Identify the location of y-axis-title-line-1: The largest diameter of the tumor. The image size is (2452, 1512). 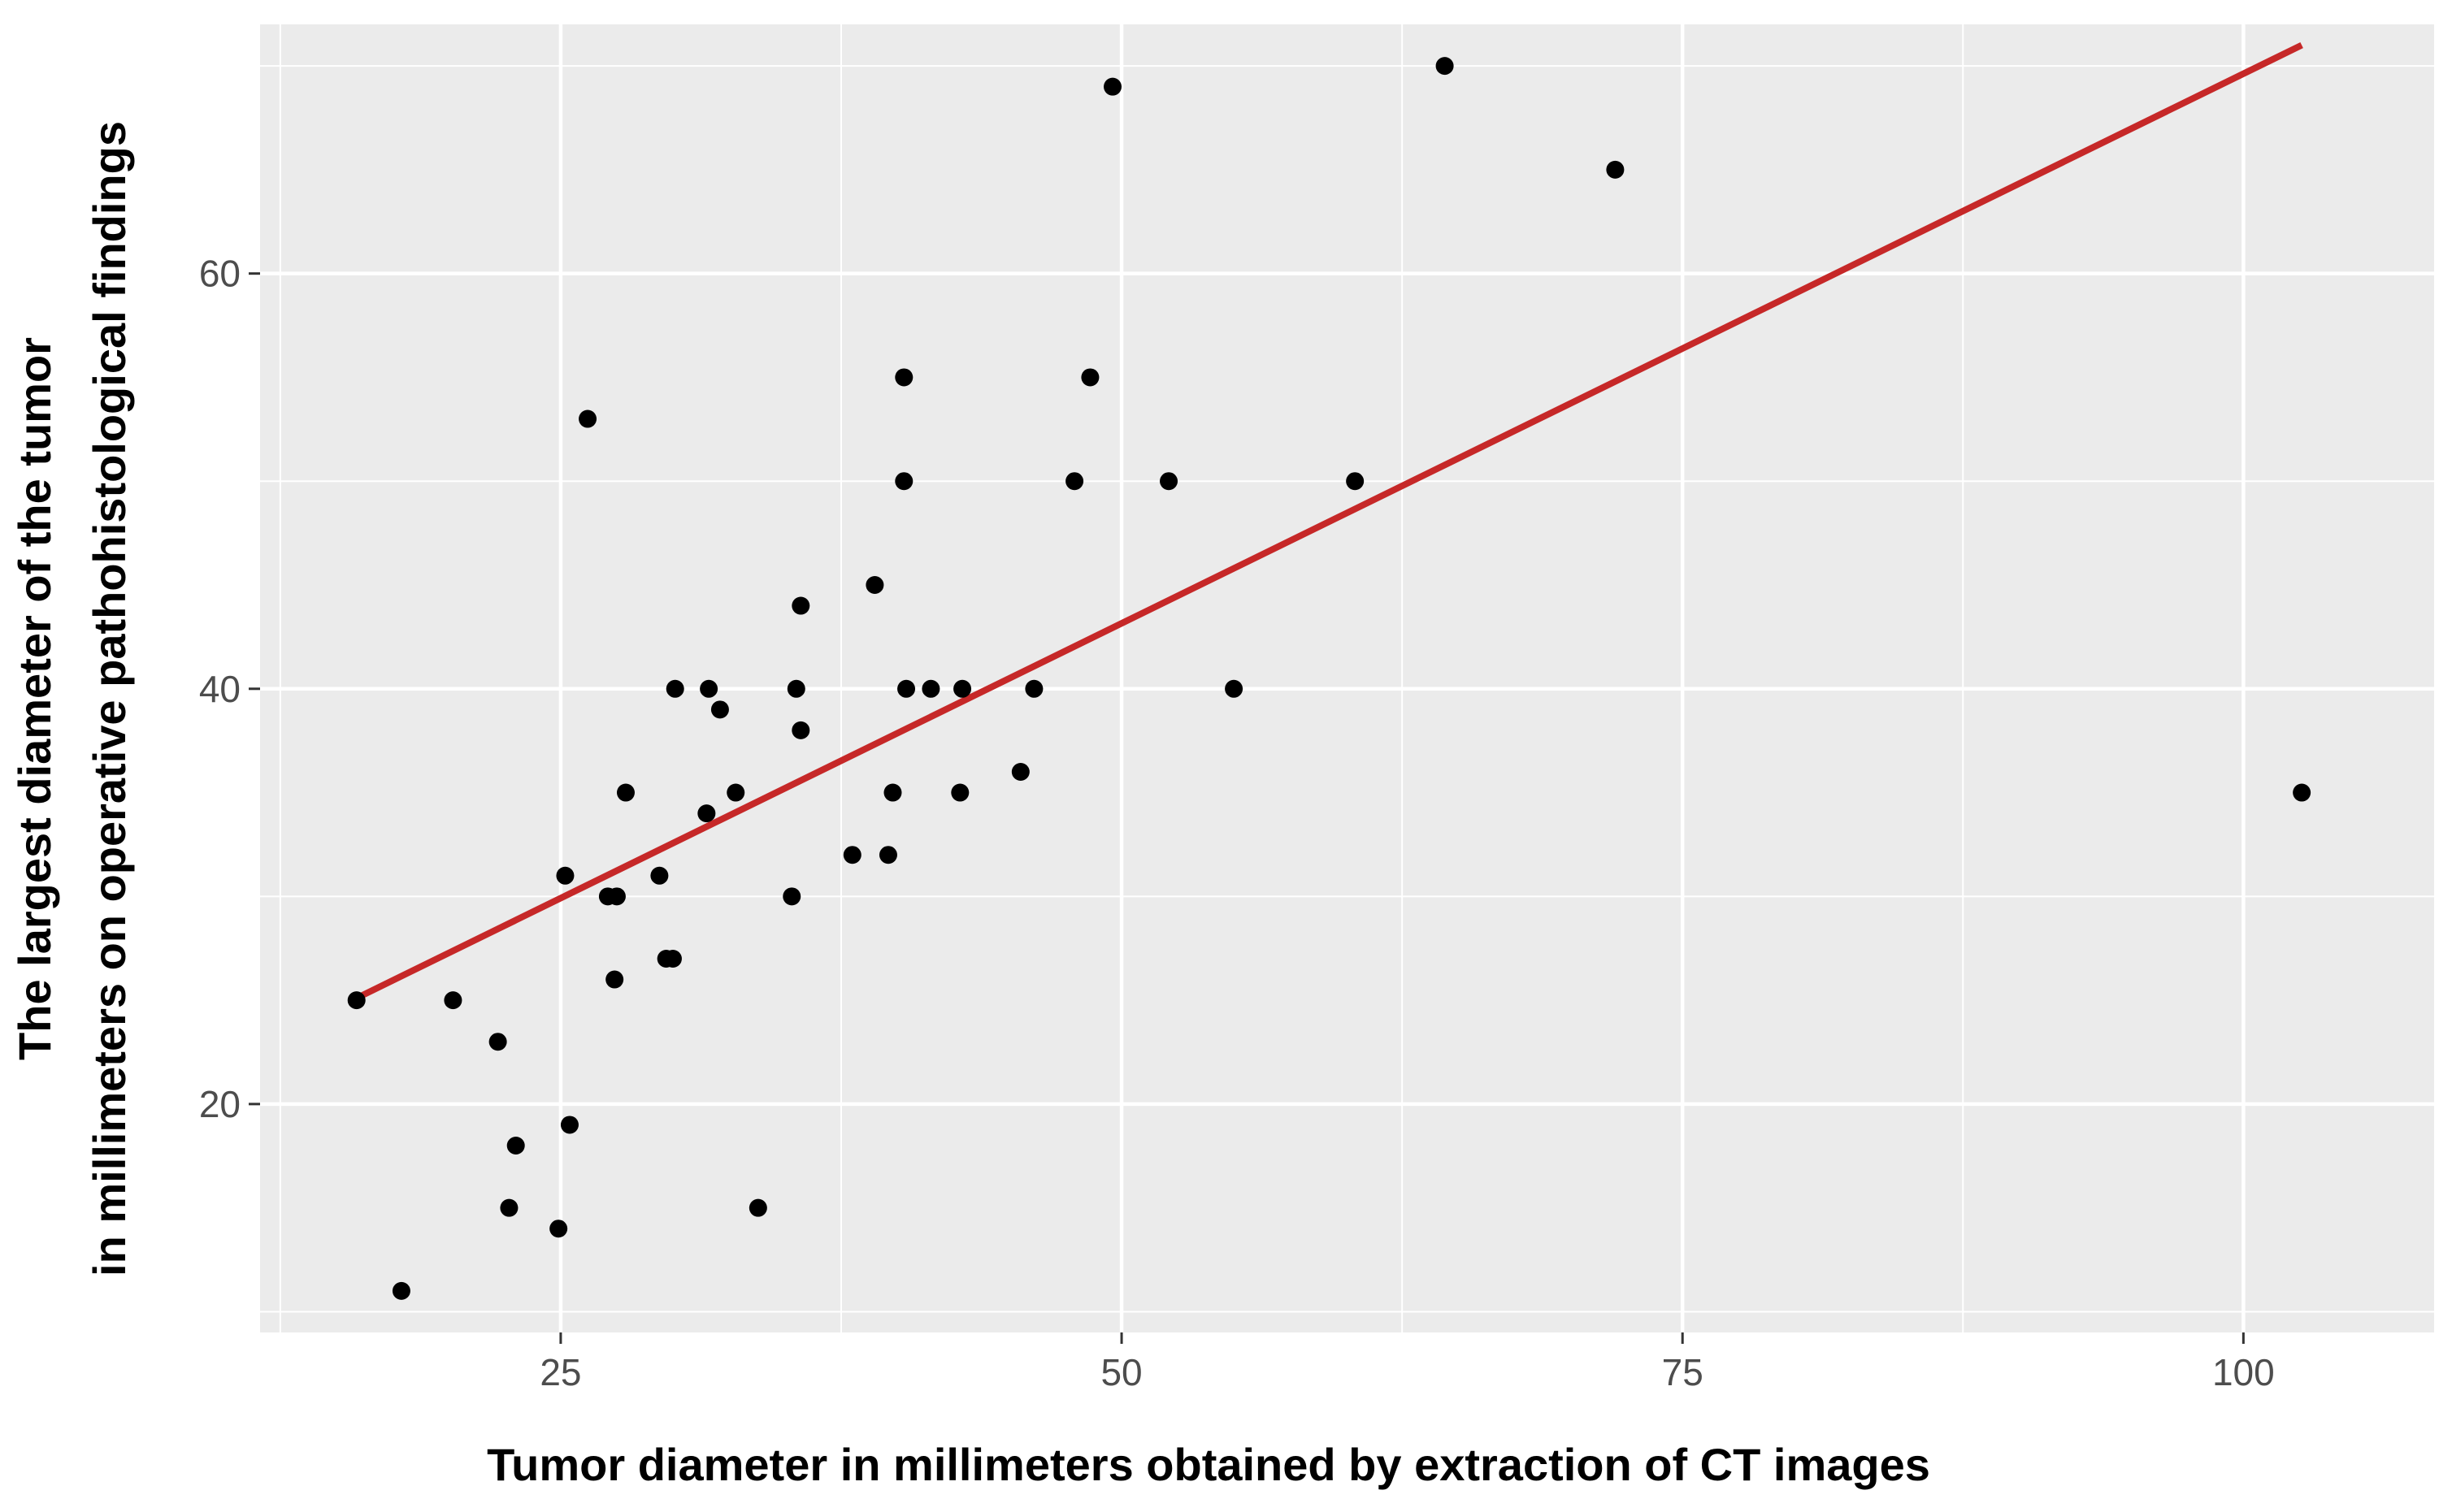
(34, 698).